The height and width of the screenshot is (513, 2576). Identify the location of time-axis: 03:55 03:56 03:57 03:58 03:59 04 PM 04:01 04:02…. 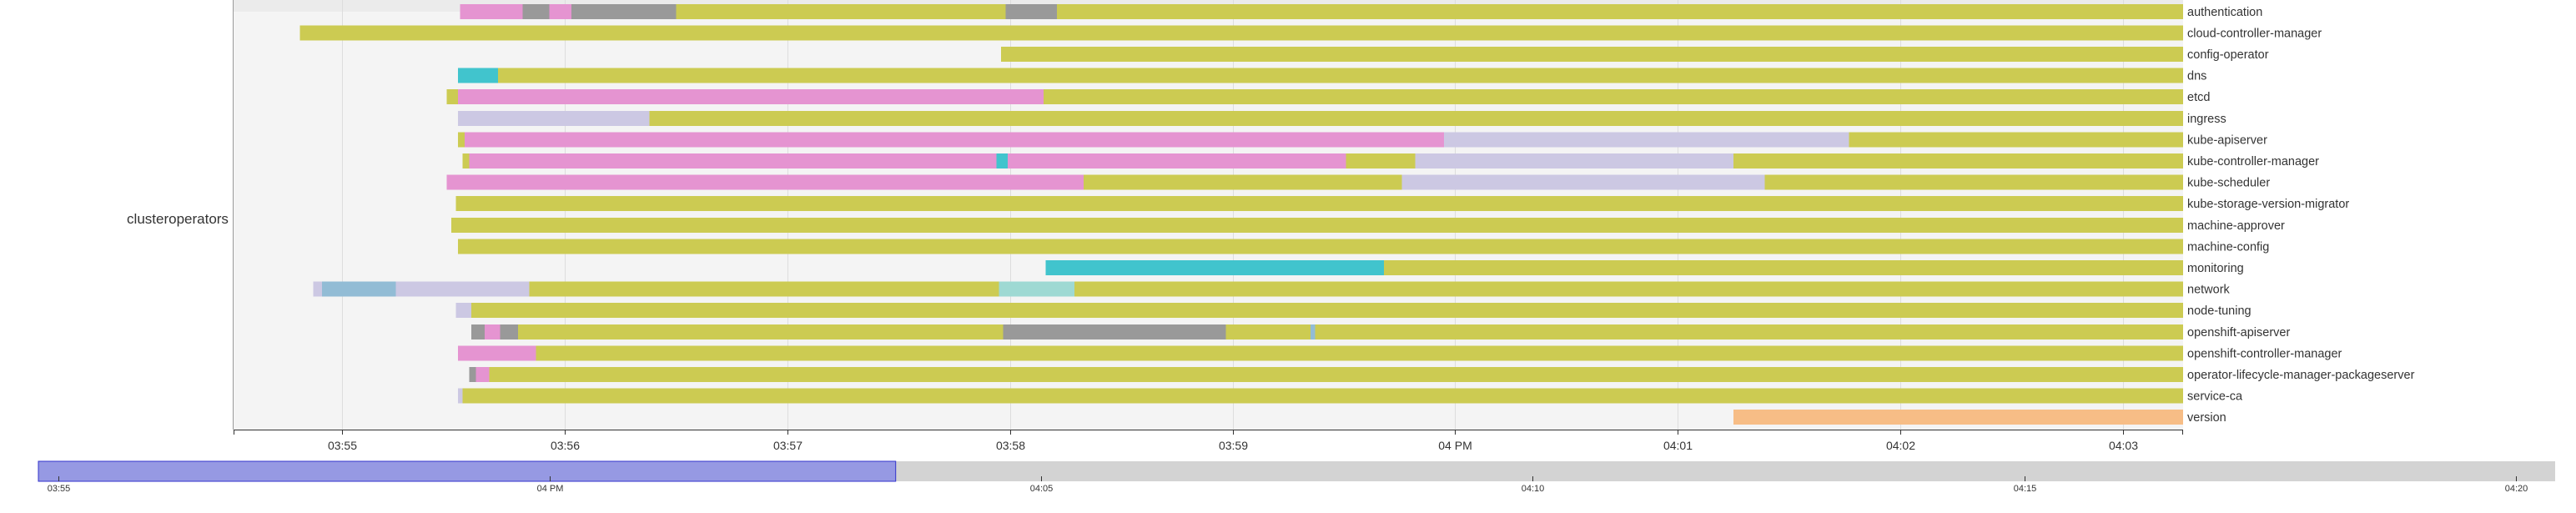
(1208, 441).